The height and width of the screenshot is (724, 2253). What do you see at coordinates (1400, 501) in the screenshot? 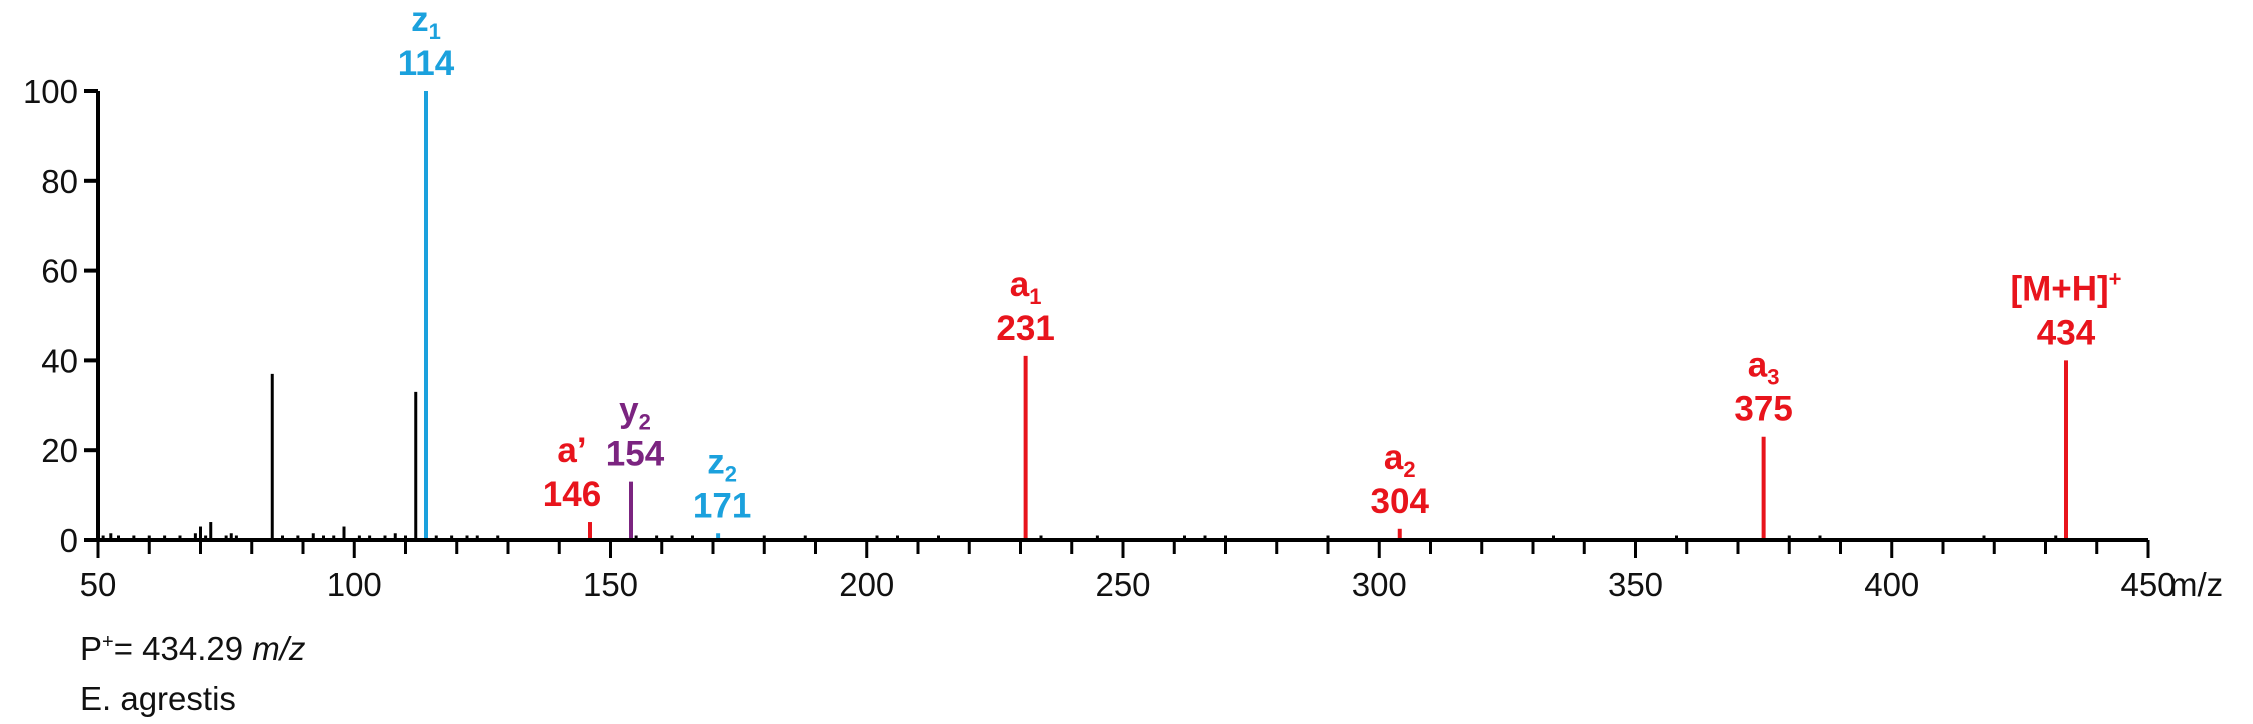
I see `mz-label-304: 304` at bounding box center [1400, 501].